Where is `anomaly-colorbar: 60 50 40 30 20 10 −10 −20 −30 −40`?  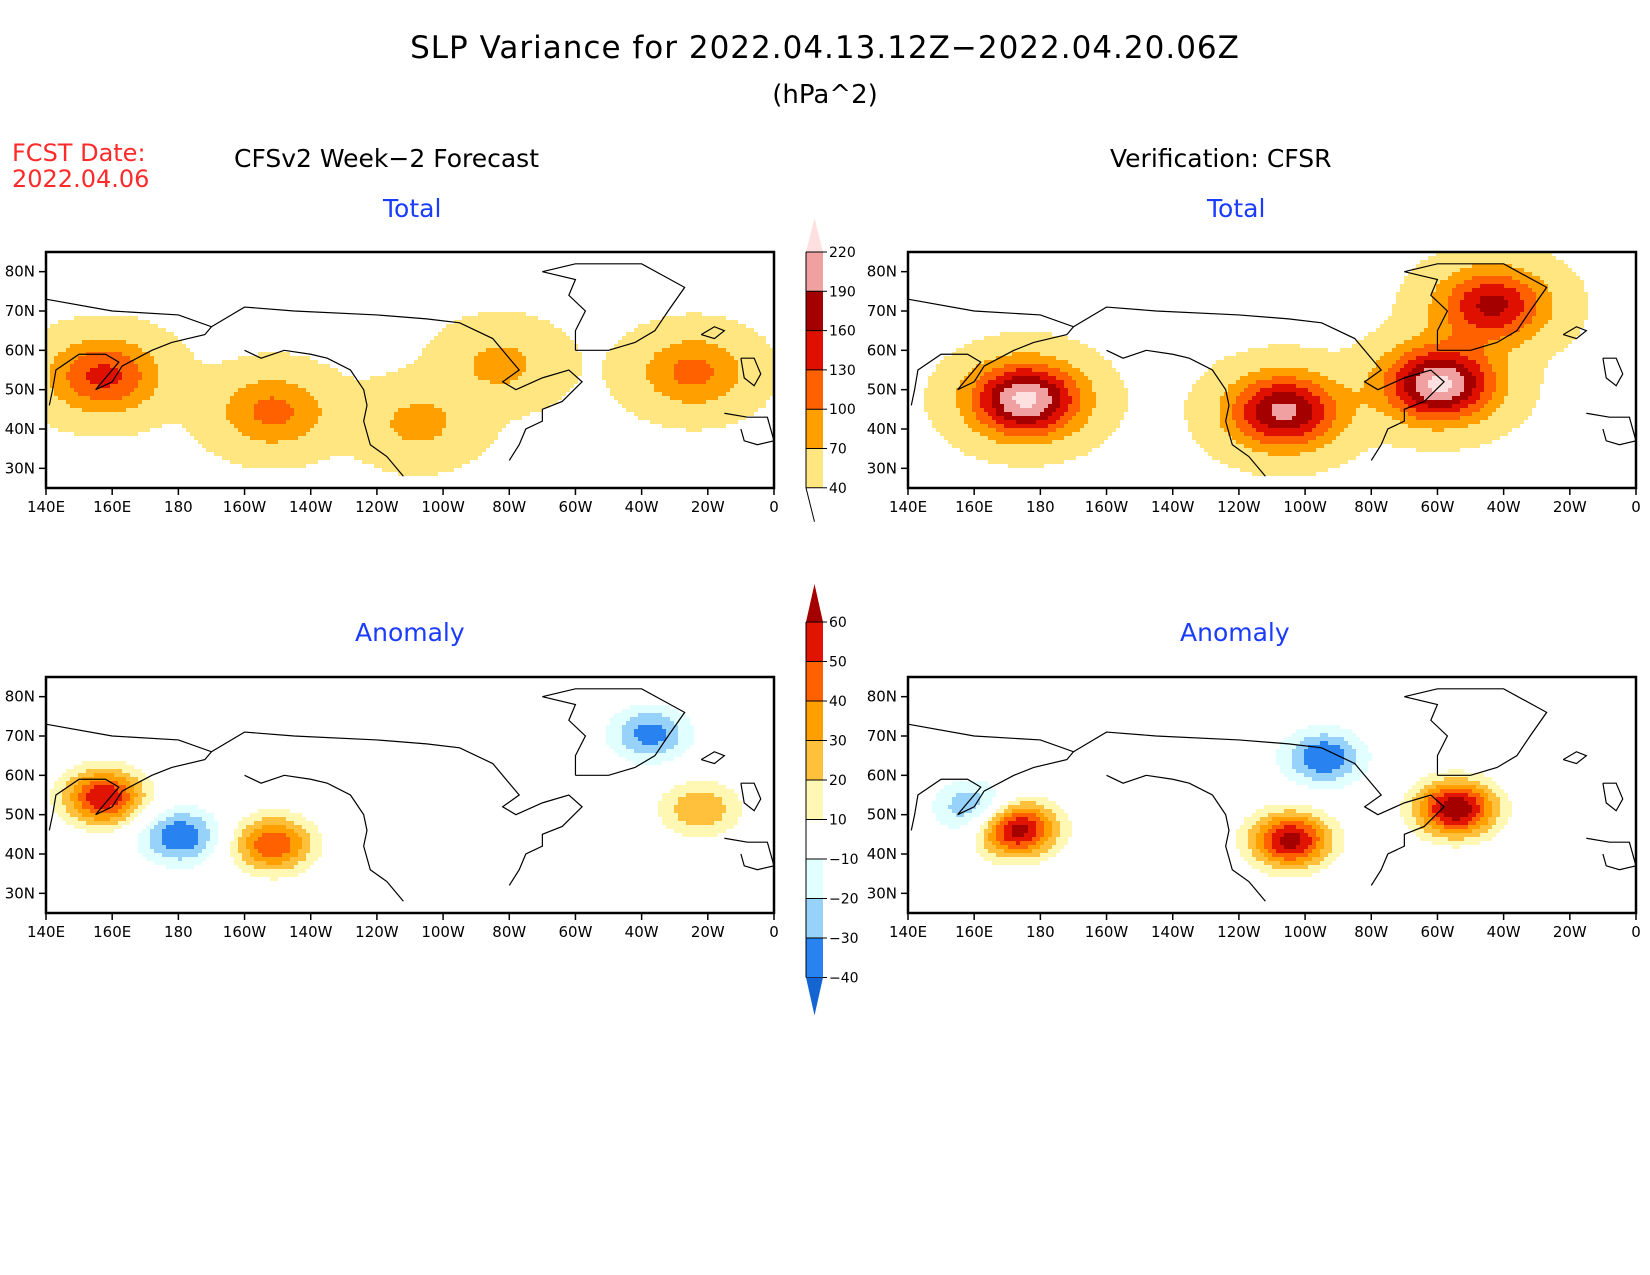 anomaly-colorbar: 60 50 40 30 20 10 −10 −20 −30 −40 is located at coordinates (832, 800).